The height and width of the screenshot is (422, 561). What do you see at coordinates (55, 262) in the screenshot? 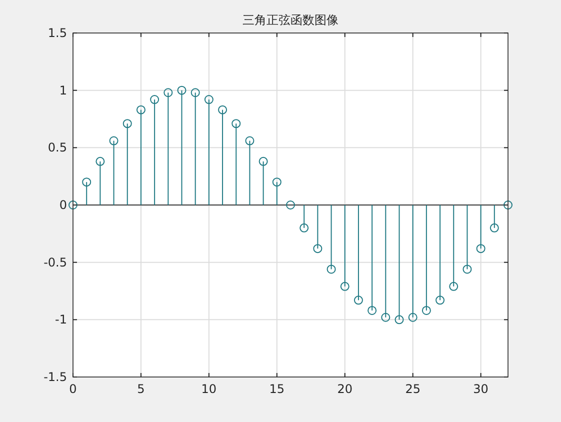
I see `y-tick-label: -0.5` at bounding box center [55, 262].